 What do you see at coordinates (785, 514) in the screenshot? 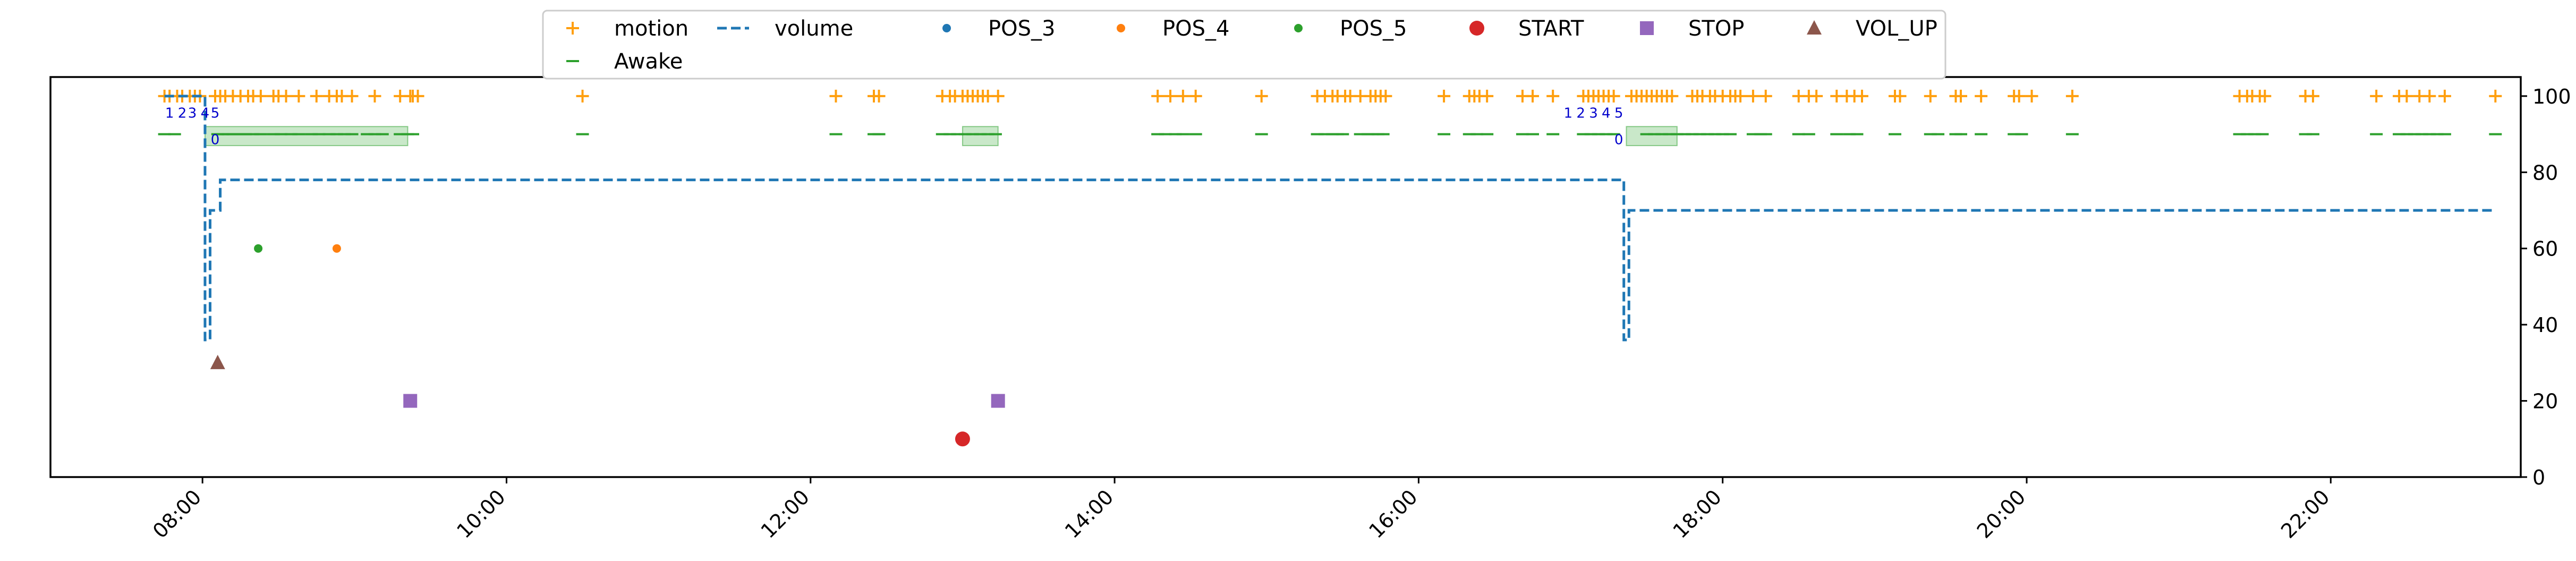
I see `x-tick-label: 12:00` at bounding box center [785, 514].